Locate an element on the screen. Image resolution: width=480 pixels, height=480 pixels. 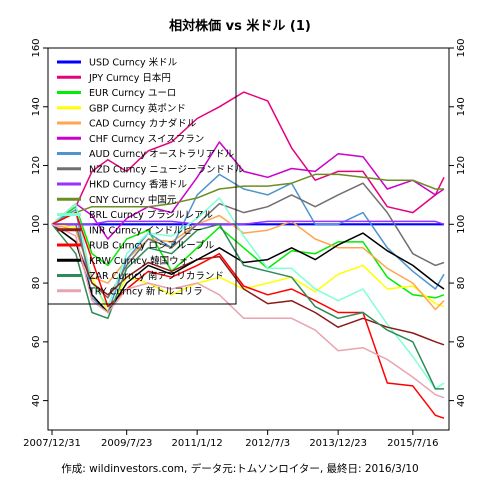
chart-title: 相対株価 vs 米ドル (1) is located at coordinates (240, 26).